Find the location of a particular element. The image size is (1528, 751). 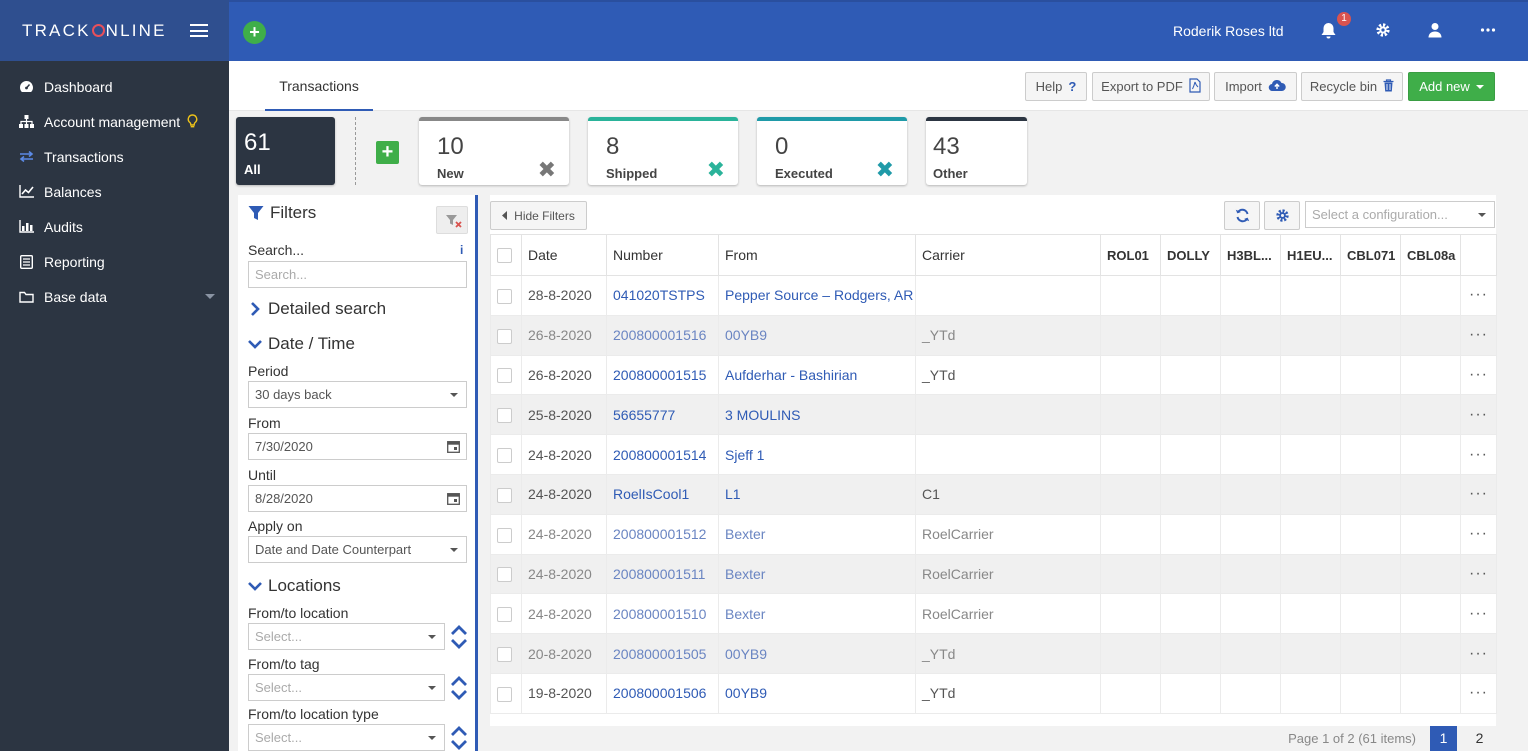

until-date-field: 8/28/2020 is located at coordinates (357, 498).